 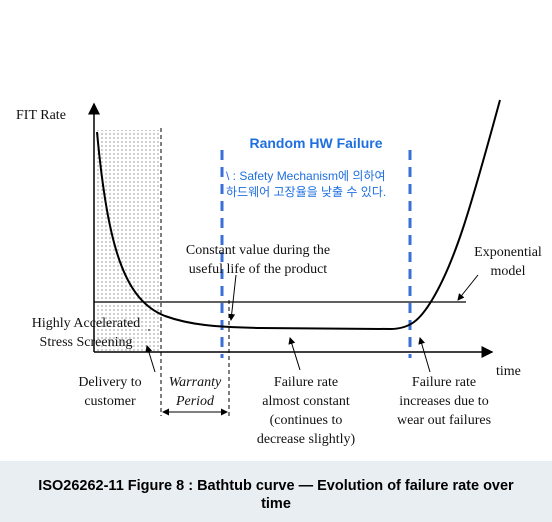 What do you see at coordinates (276, 504) in the screenshot?
I see `caption: time` at bounding box center [276, 504].